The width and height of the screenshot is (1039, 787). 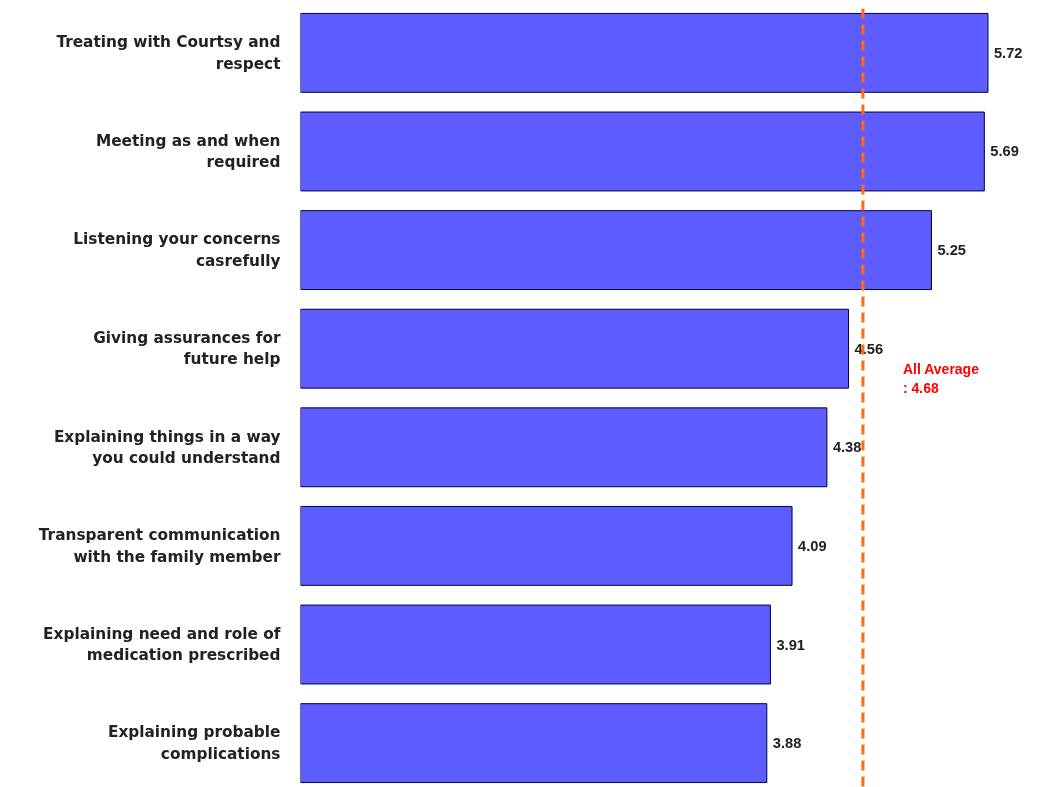 What do you see at coordinates (187, 348) in the screenshot?
I see `y-tick-label: Giving assurances for future help` at bounding box center [187, 348].